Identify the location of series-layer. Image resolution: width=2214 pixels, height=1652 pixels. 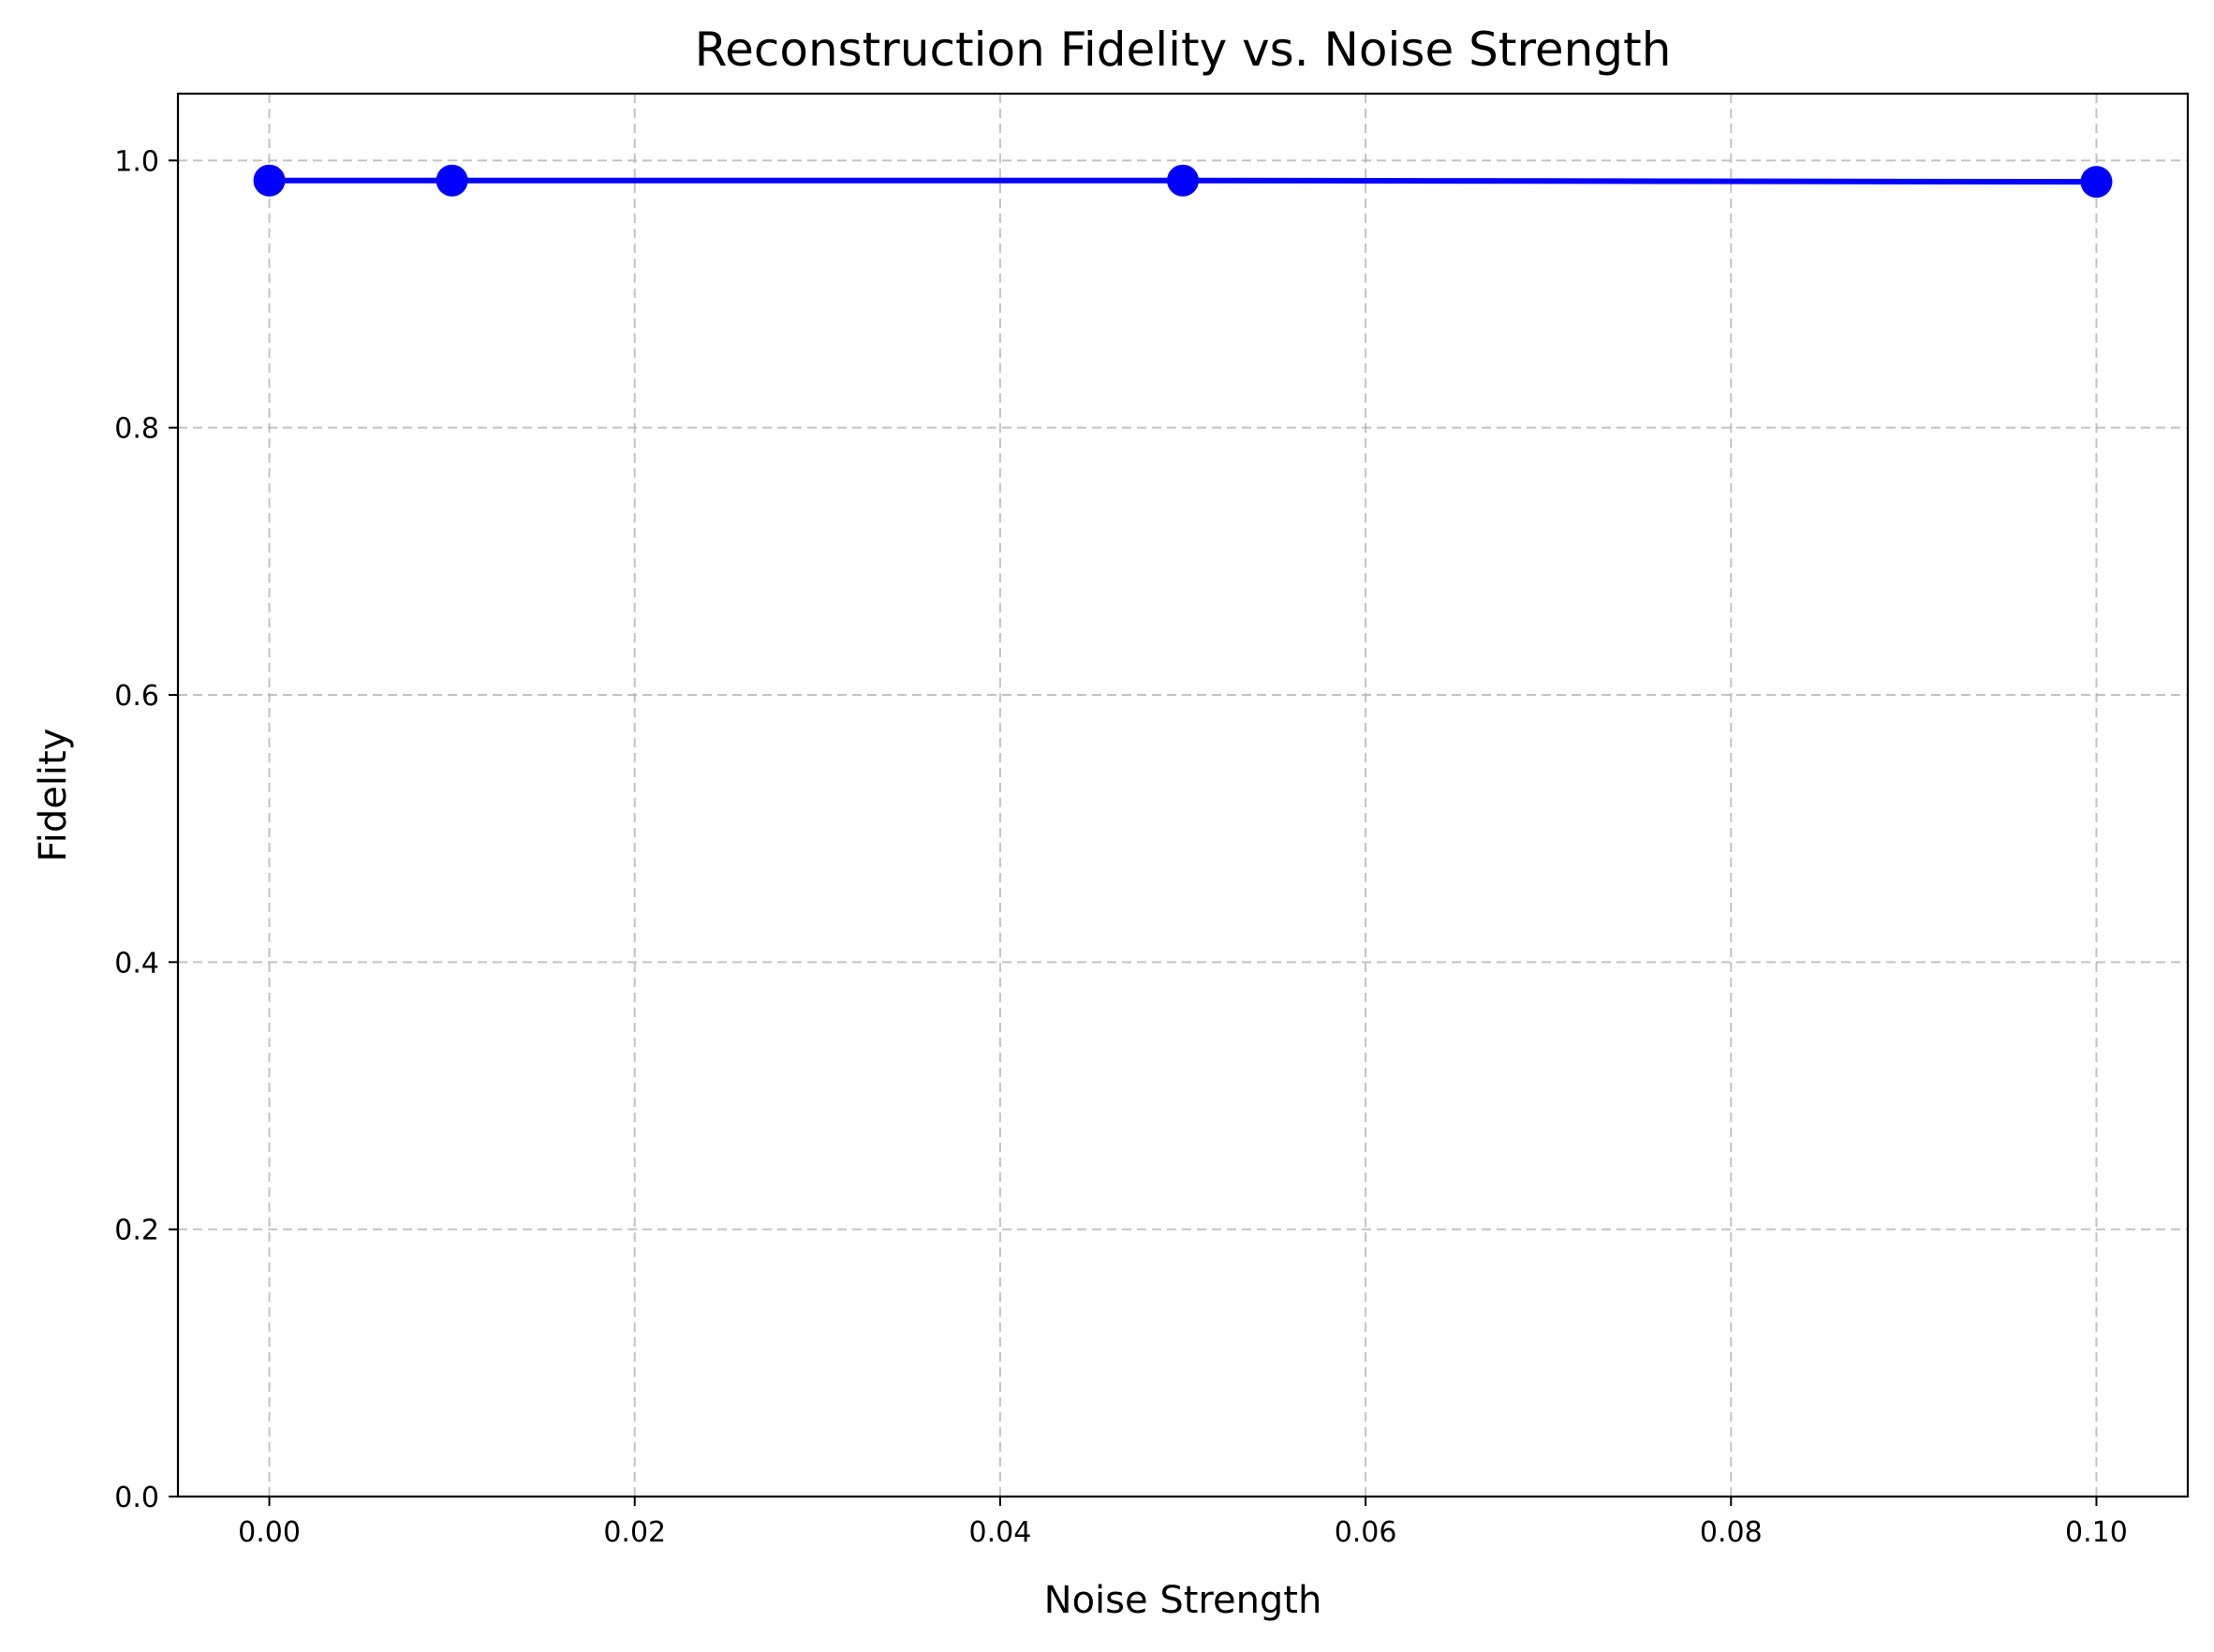
(1183, 181).